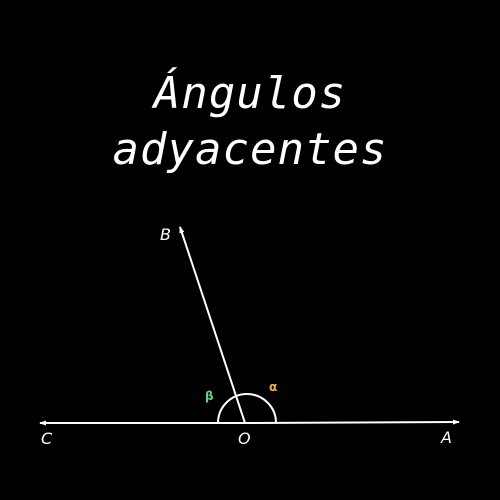 The image size is (500, 500). Describe the element at coordinates (352, 422) in the screenshot. I see `ray-oa` at that location.